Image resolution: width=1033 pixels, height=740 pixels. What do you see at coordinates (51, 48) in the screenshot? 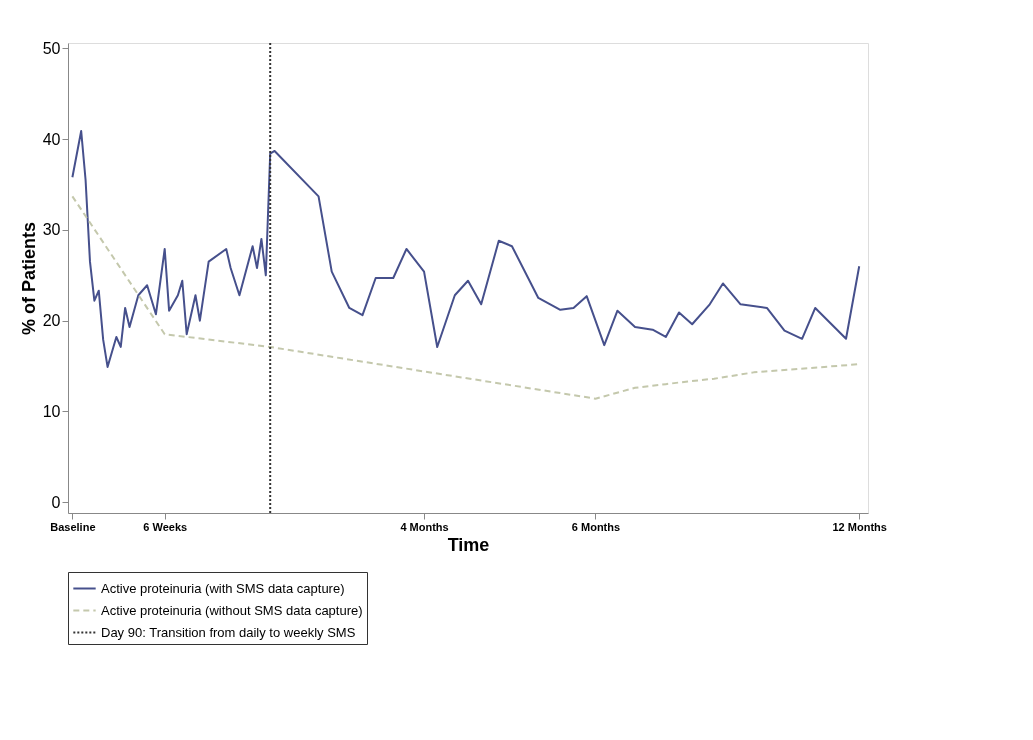
I see `y-tick-label: 50` at bounding box center [51, 48].